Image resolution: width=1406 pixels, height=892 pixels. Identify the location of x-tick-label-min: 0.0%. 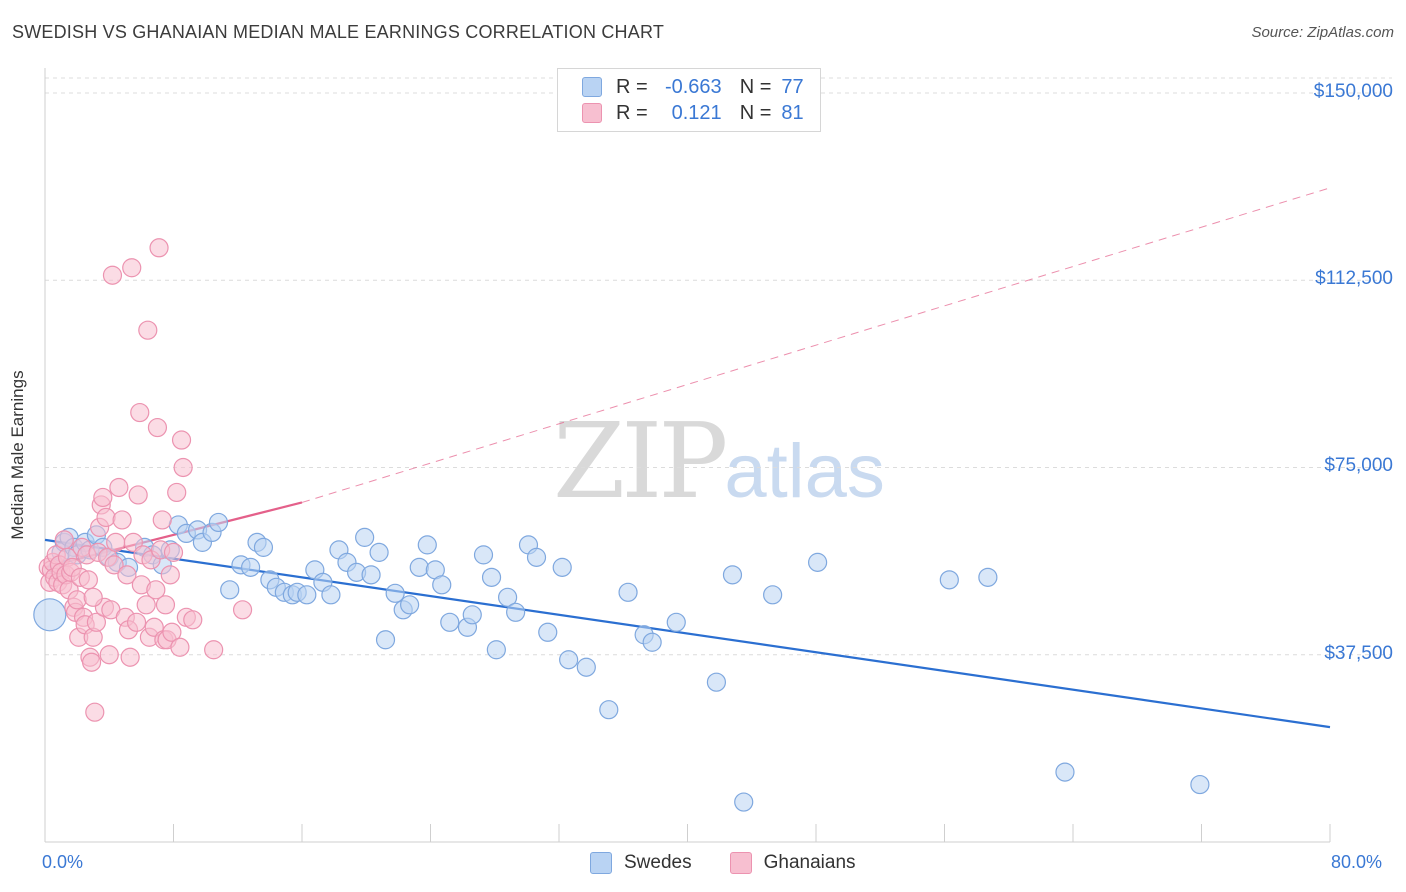
(63, 862).